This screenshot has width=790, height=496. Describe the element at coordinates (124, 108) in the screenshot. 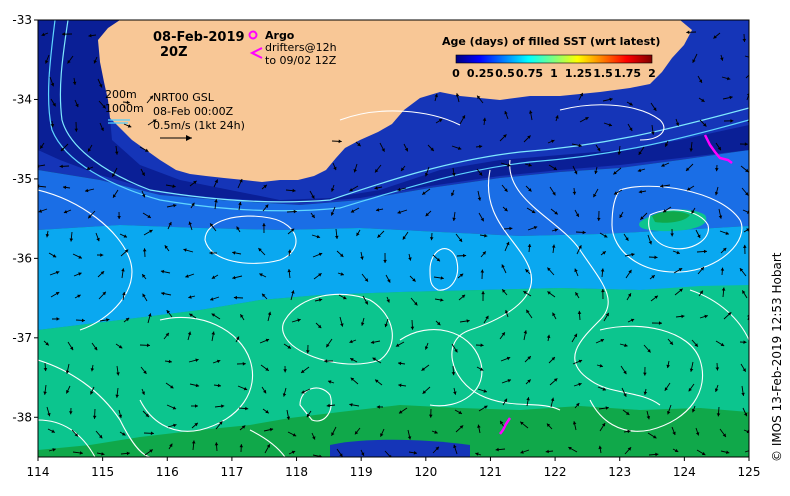

I see `isobath-label-1000m: 1000m` at that location.